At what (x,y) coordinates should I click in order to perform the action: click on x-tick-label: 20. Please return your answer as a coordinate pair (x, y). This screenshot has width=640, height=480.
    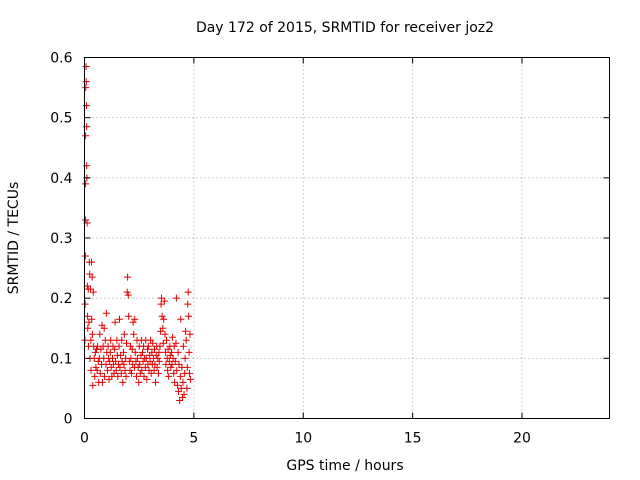
    Looking at the image, I should click on (522, 439).